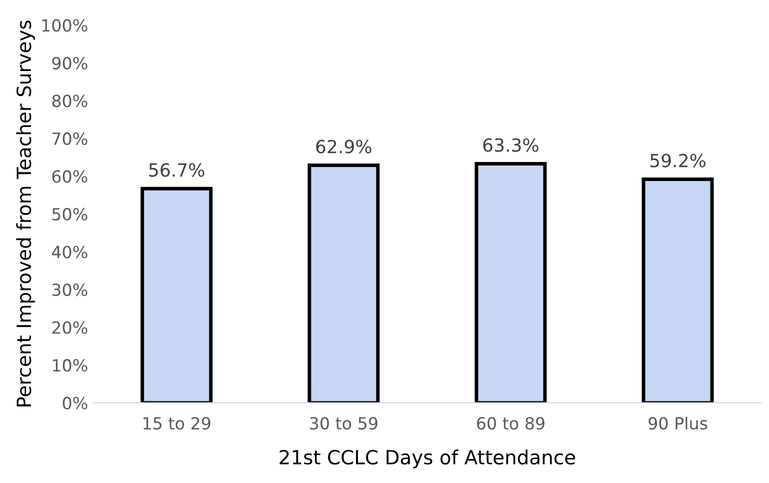  What do you see at coordinates (70, 101) in the screenshot?
I see `y-tick-label: 80%` at bounding box center [70, 101].